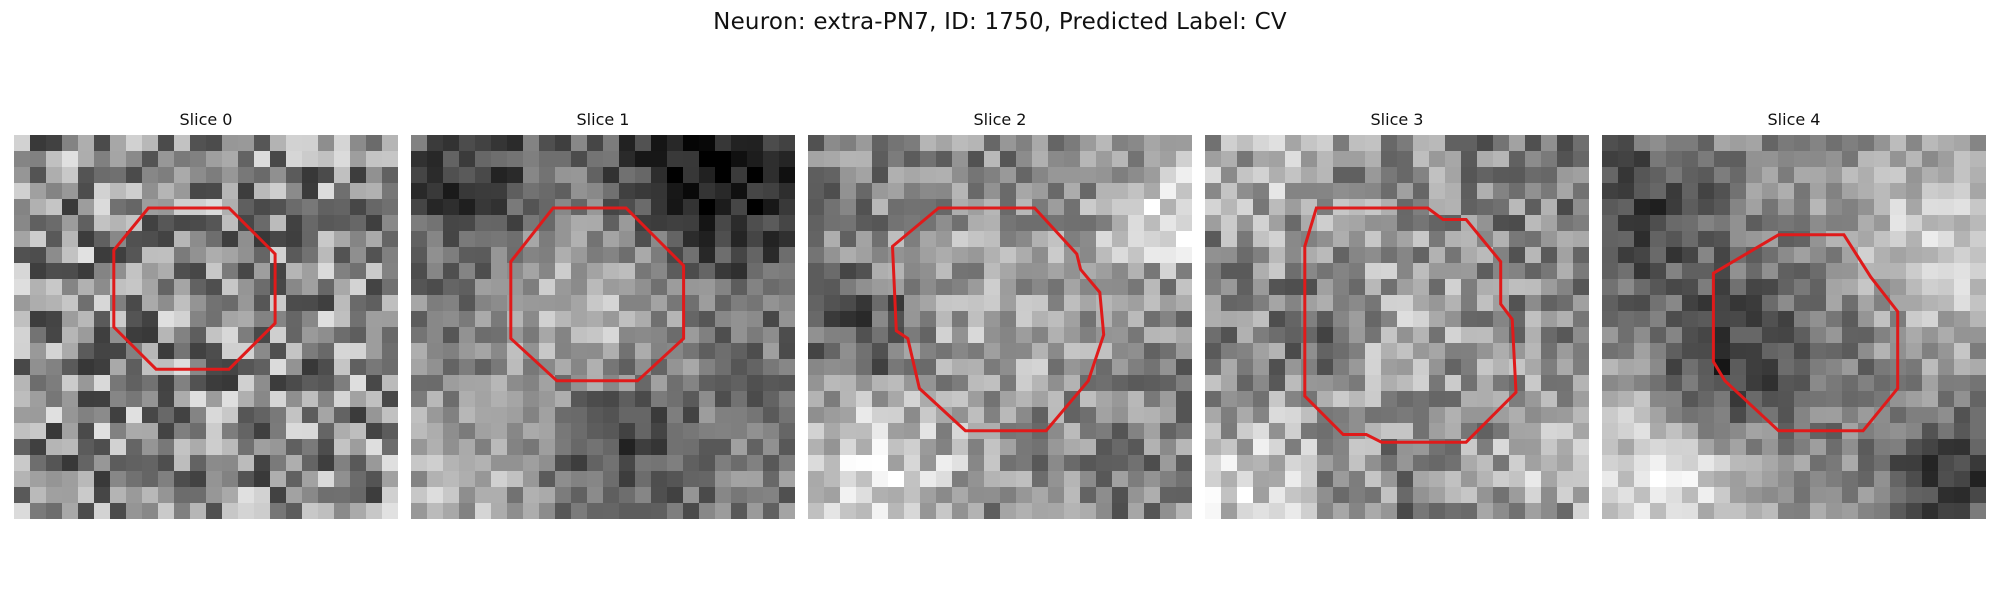 This screenshot has height=600, width=2000. Describe the element at coordinates (206, 119) in the screenshot. I see `slice-title: Slice 0` at that location.